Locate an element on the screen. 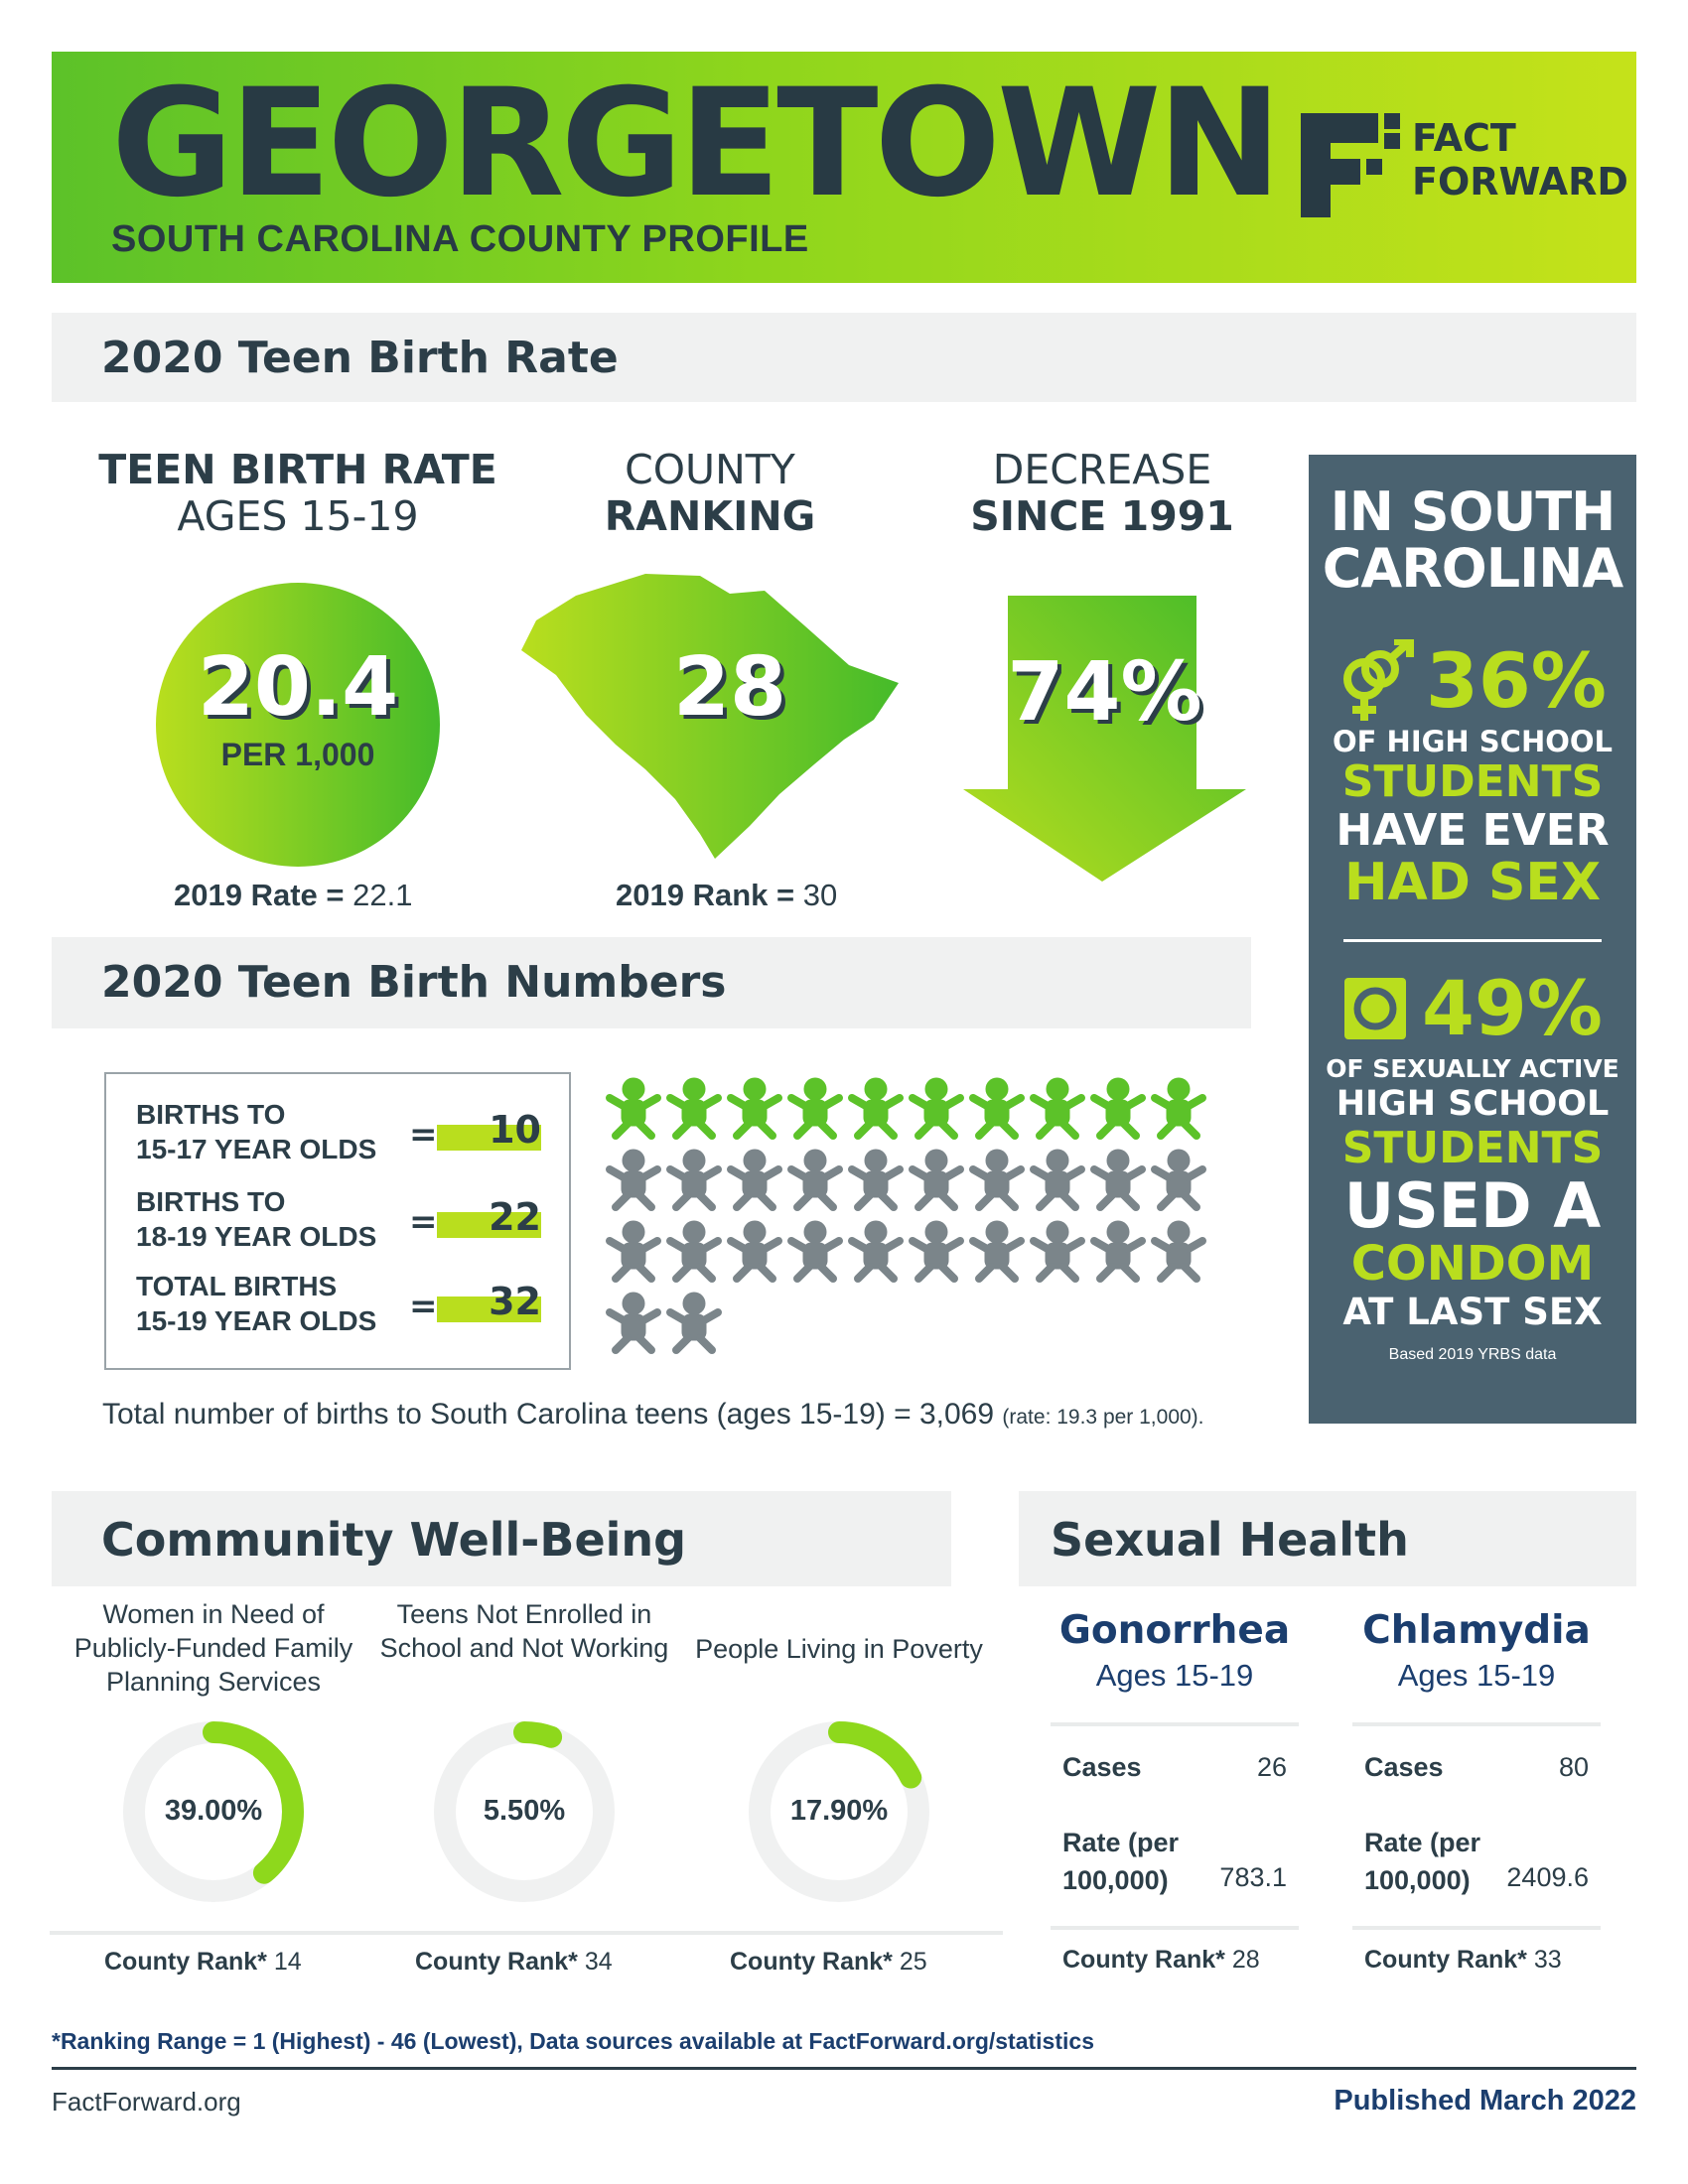 The width and height of the screenshot is (1688, 2184). decrease-heading-line1: DECREASE is located at coordinates (1102, 469).